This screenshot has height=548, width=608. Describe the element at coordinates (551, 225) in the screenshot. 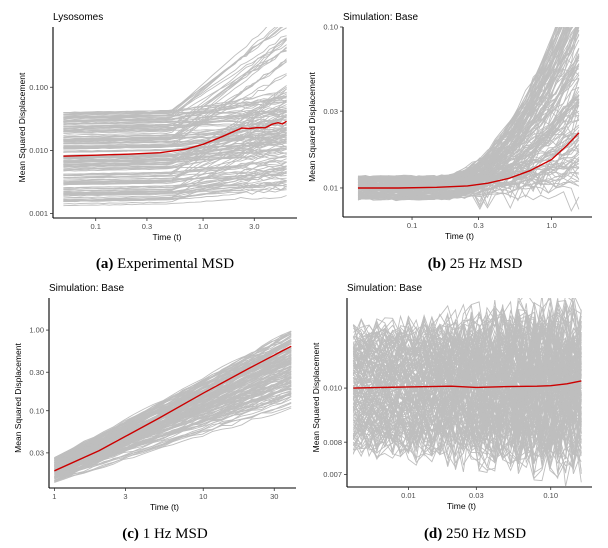

I see `x-tick-label: 1.0` at that location.